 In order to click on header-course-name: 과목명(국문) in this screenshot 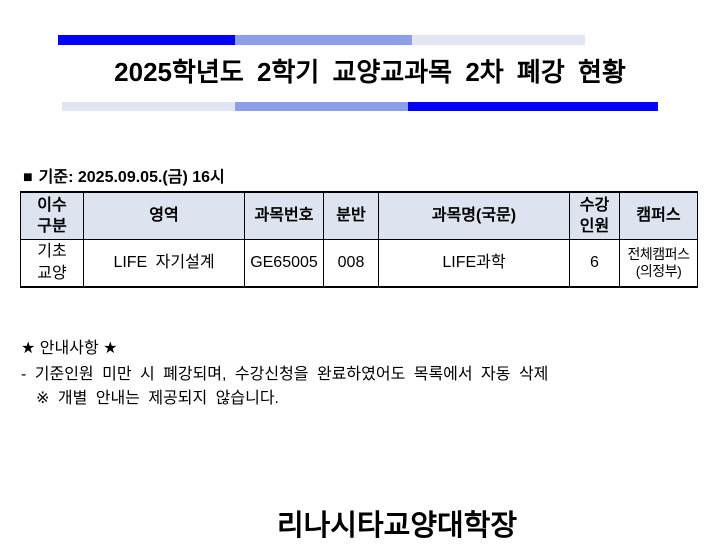, I will do `click(474, 215)`.